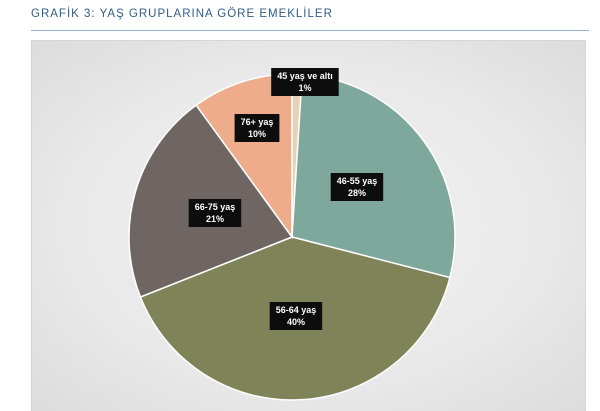 This screenshot has width=600, height=411. I want to click on chart-caption: GRAFİK 3: YAŞ GRUPLARINA GÖRE EMEKLİLER, so click(182, 14).